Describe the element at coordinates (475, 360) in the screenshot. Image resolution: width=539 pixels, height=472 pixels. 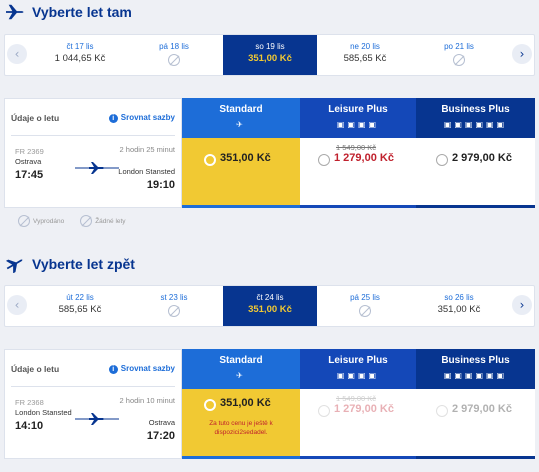
I see `fare-name: Business Plus` at that location.